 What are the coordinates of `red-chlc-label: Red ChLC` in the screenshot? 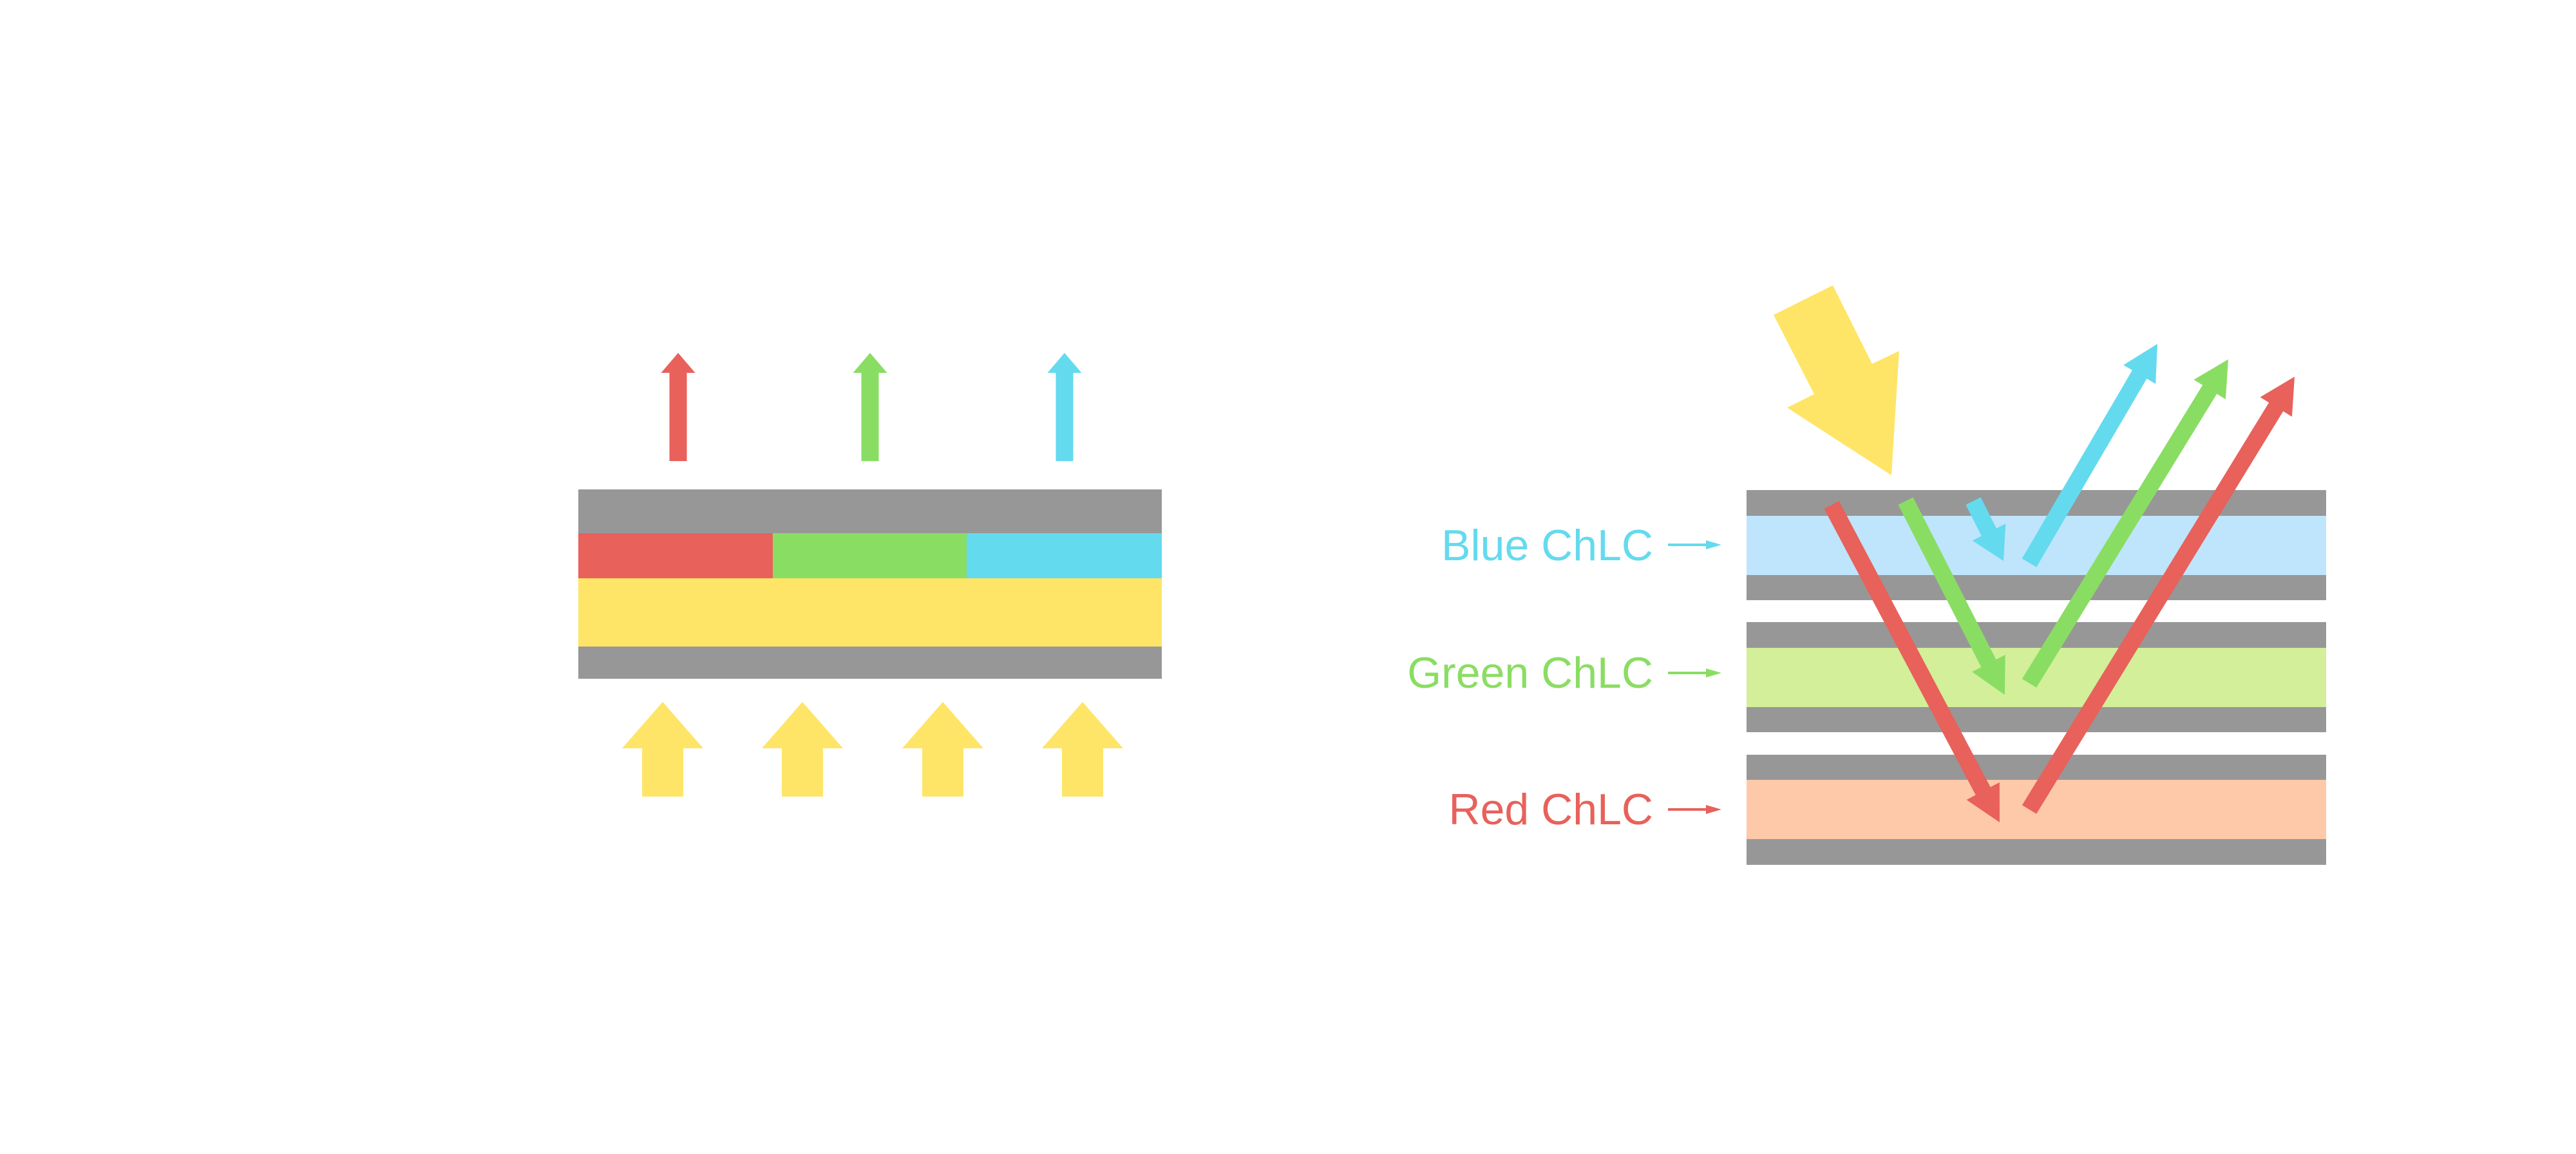 It's located at (1551, 809).